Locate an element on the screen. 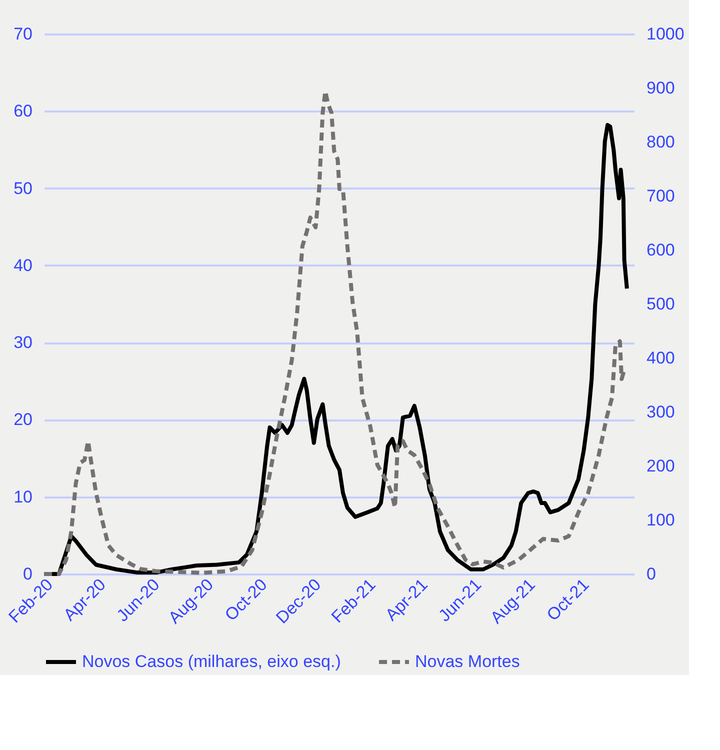 The image size is (720, 750). y2-tick-label: 300 is located at coordinates (660, 412).